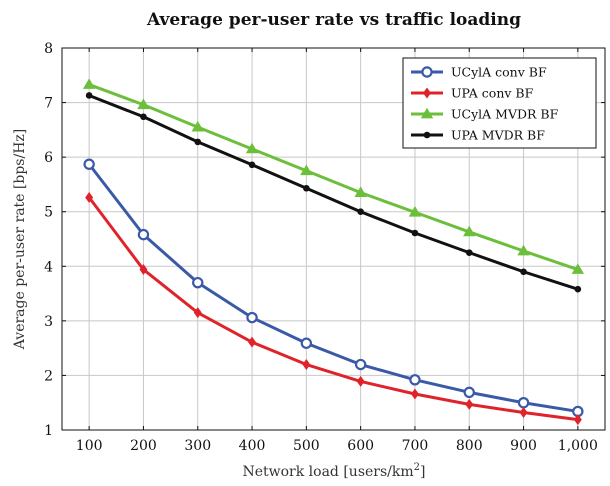  I want to click on x-axis-label-sup: 2, so click(417, 467).